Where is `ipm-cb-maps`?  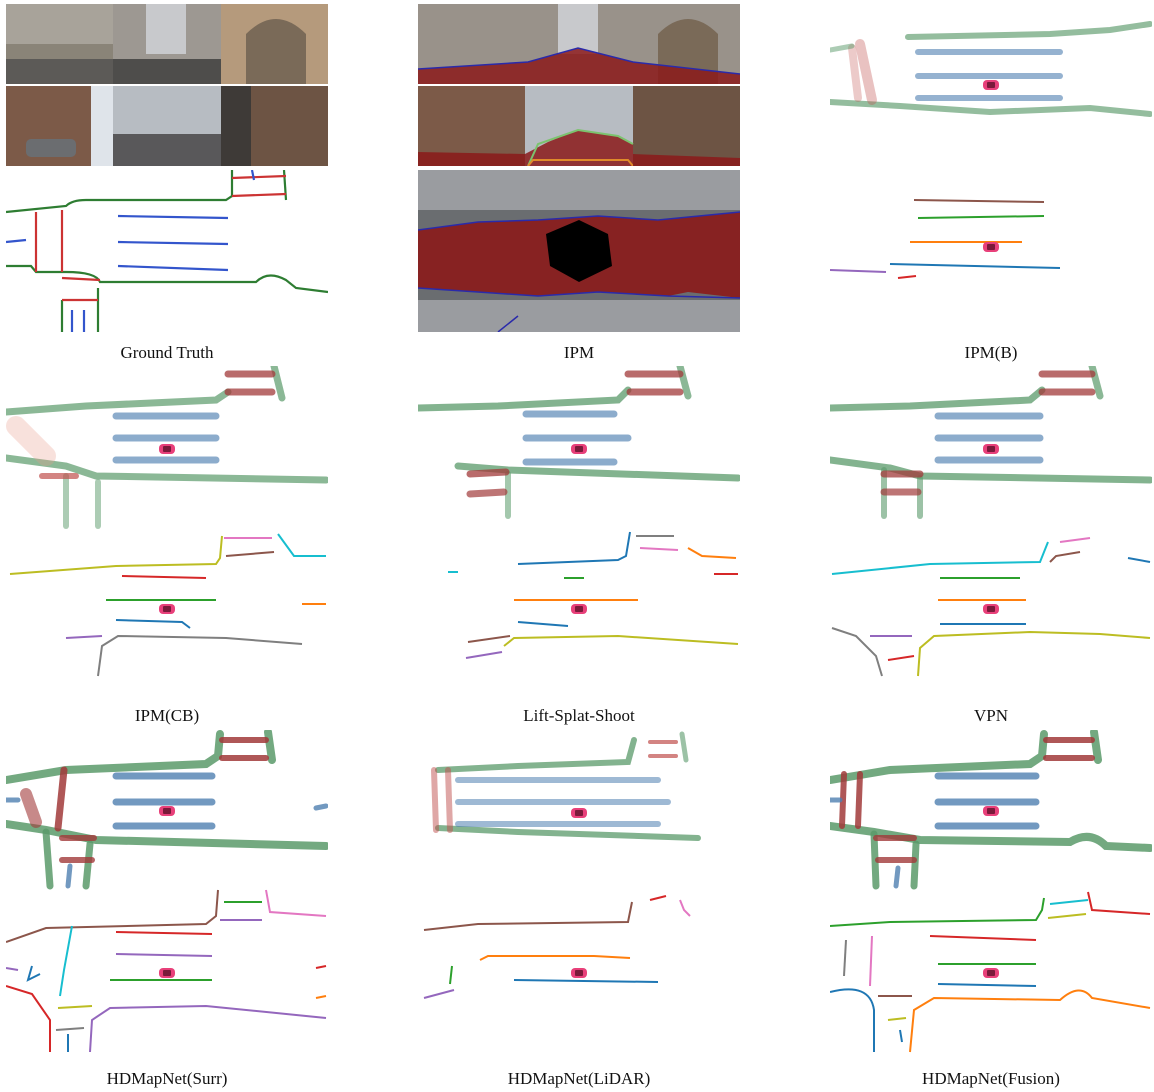
ipm-cb-maps is located at coordinates (167, 521).